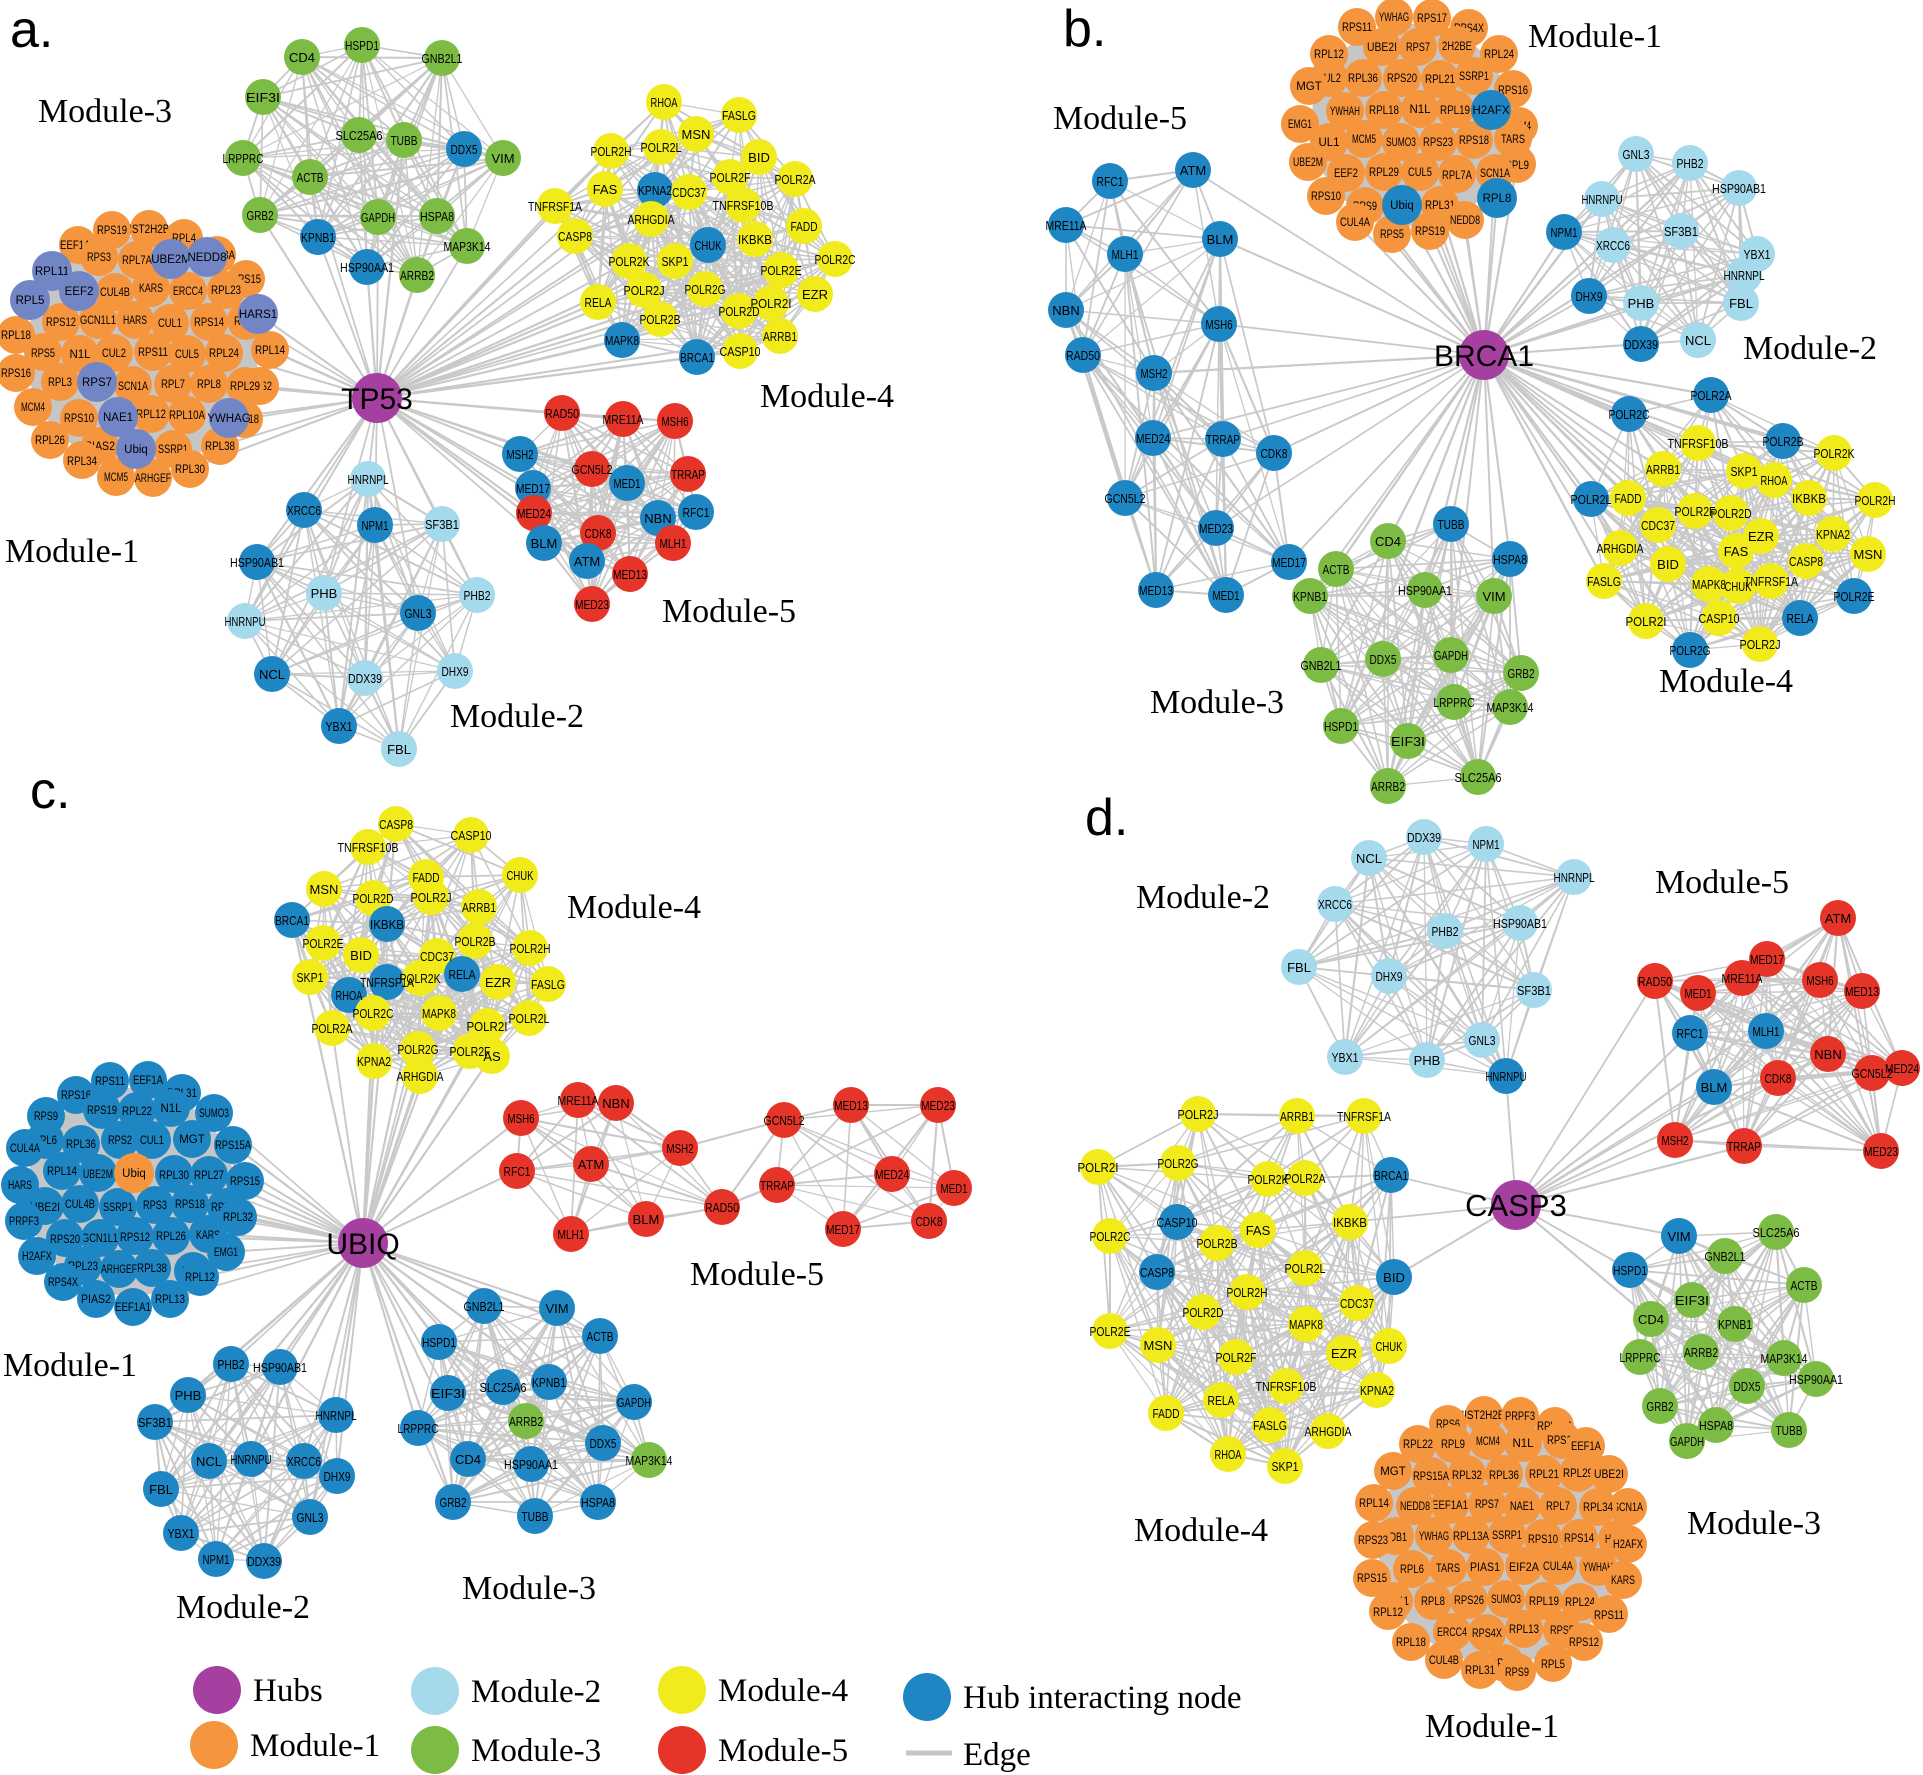 The width and height of the screenshot is (1923, 1775). I want to click on svg-text: EEF2, so click(1346, 174).